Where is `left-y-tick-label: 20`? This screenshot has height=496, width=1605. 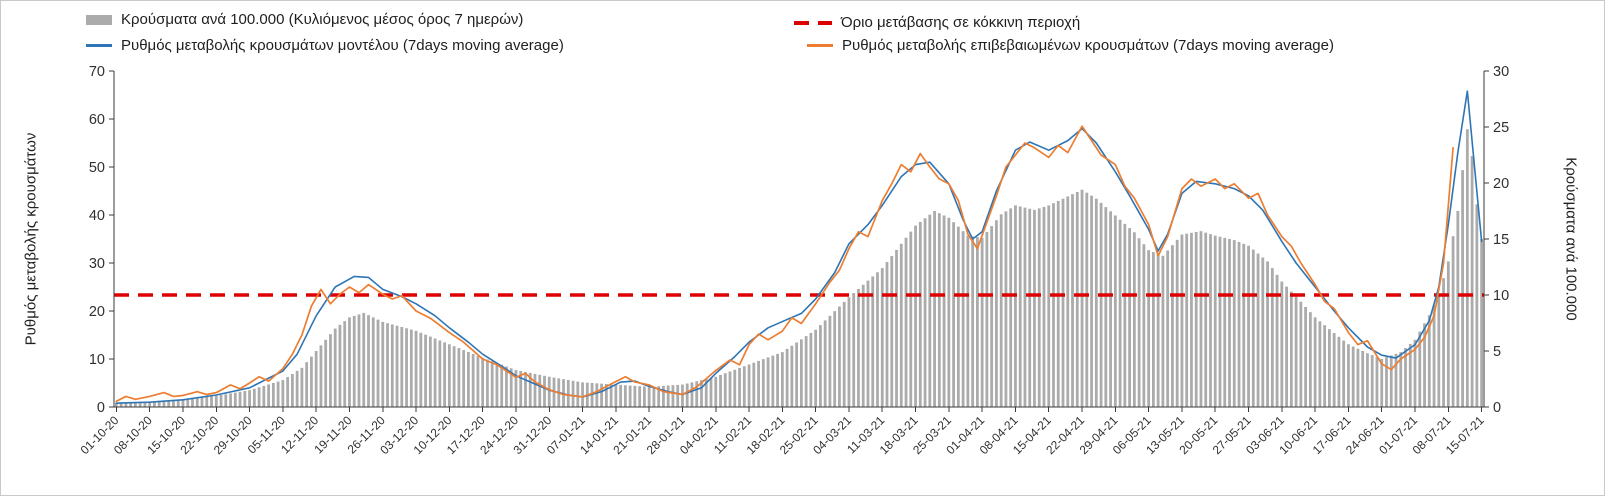 left-y-tick-label: 20 is located at coordinates (97, 312).